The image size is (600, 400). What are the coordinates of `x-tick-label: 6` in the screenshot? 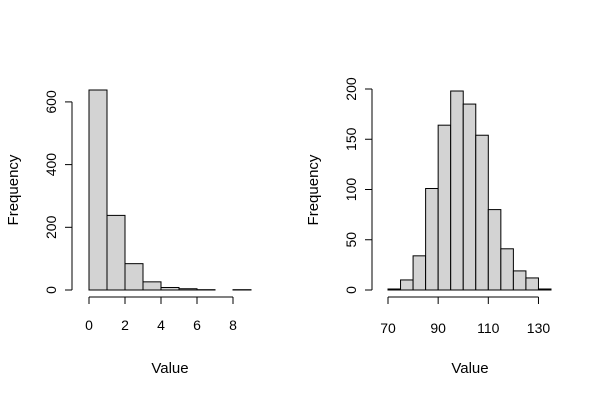 It's located at (197, 325).